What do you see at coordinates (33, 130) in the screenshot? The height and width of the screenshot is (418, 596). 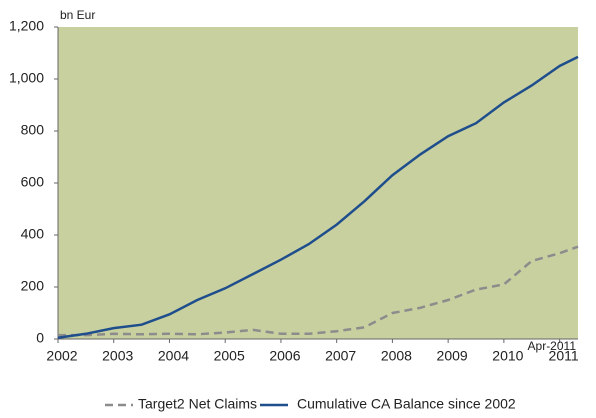 I see `y-tick-label: 800` at bounding box center [33, 130].